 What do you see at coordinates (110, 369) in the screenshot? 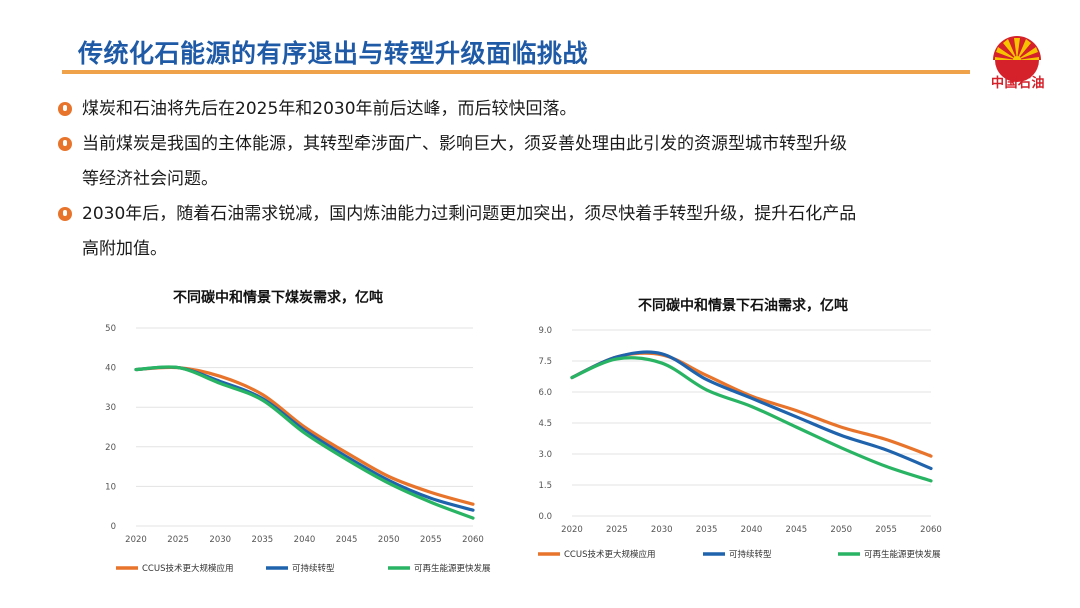
I see `y-tick-label: 40` at bounding box center [110, 369].